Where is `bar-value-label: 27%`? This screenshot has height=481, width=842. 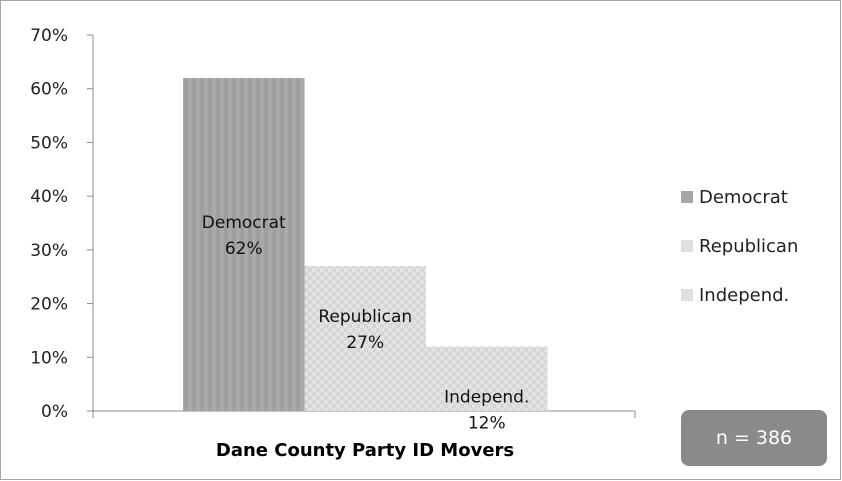
bar-value-label: 27% is located at coordinates (365, 343).